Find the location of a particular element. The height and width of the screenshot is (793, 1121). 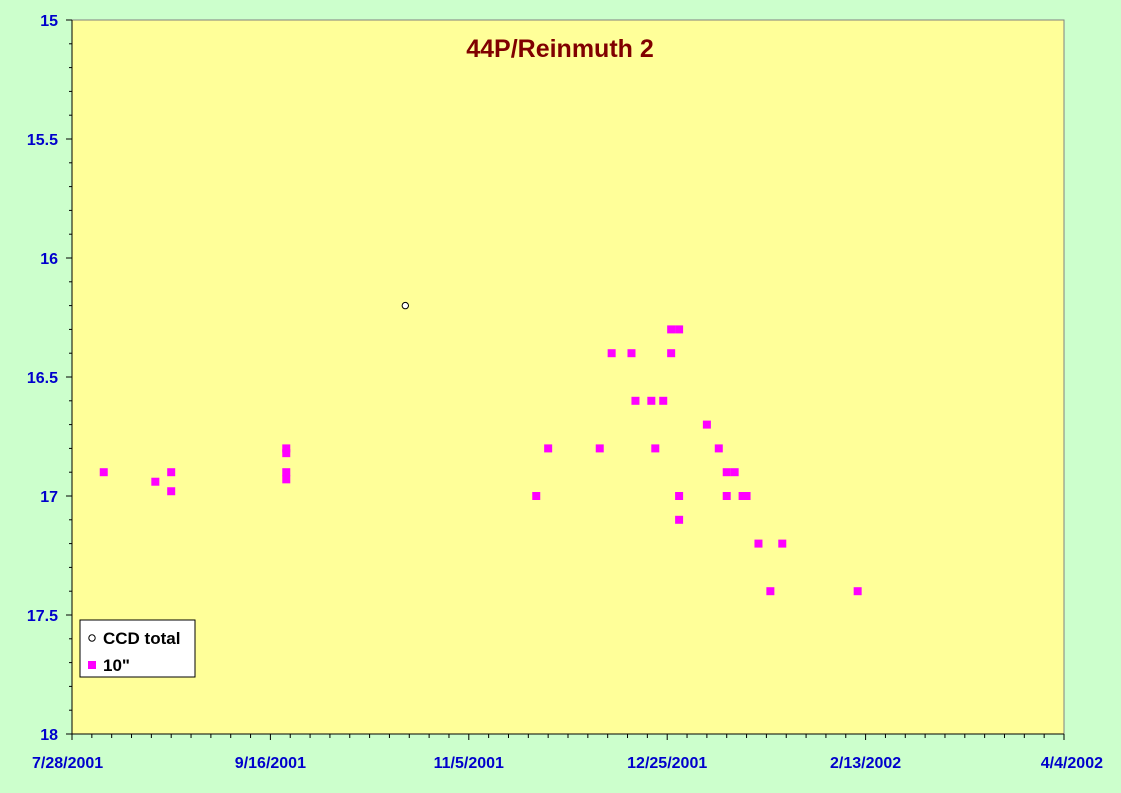

legend-label-ccd-total: CCD total is located at coordinates (141, 638).